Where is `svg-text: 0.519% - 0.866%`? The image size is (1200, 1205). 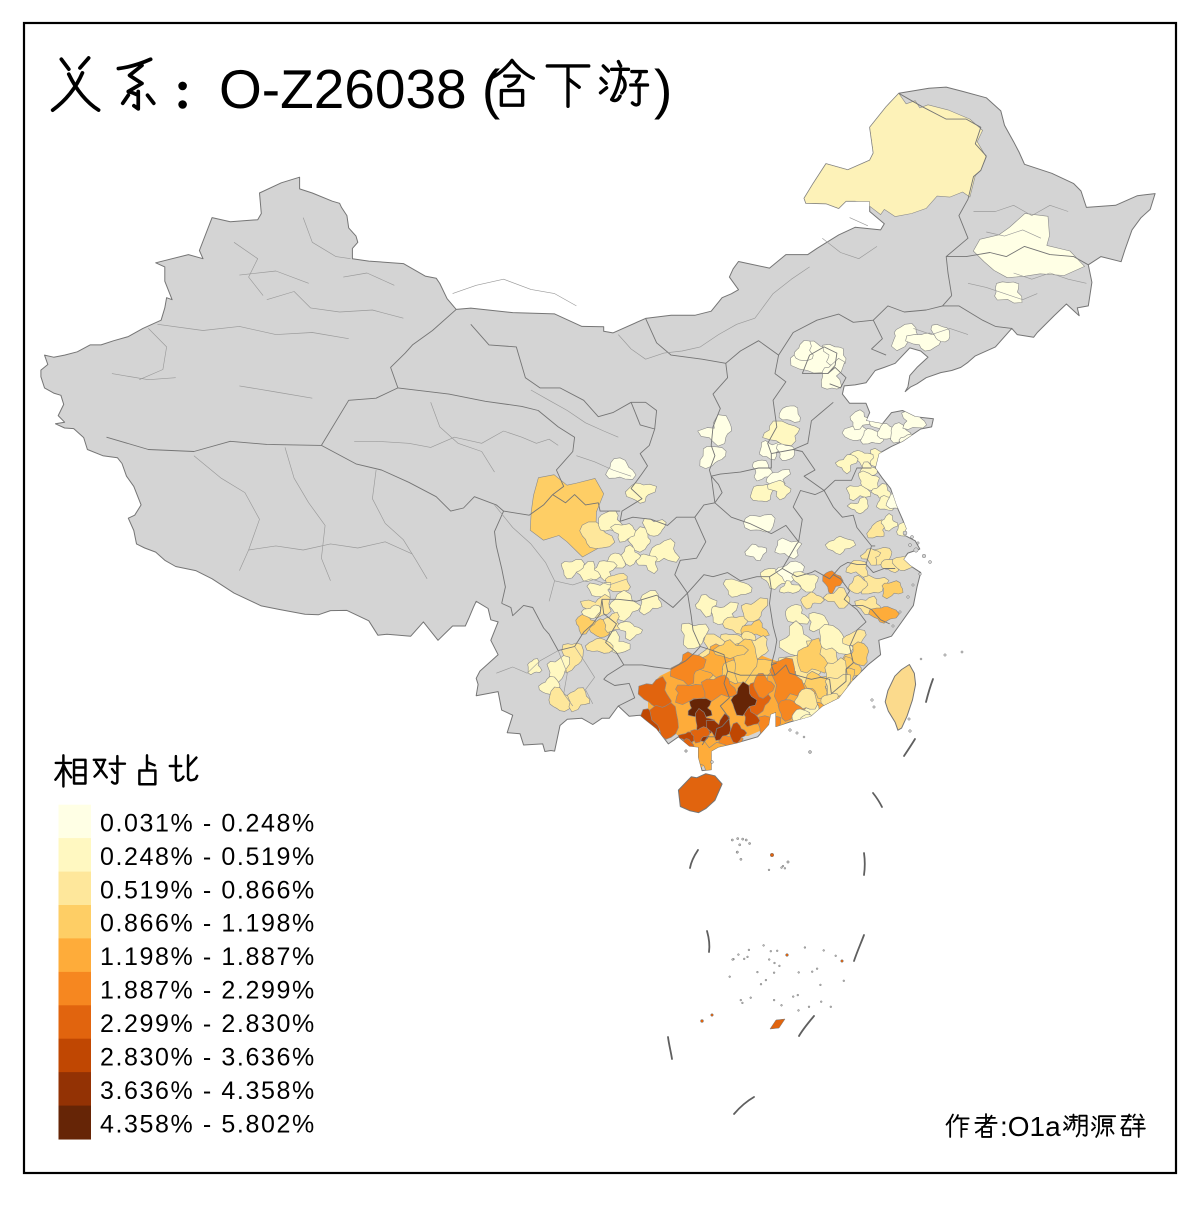 svg-text: 0.519% - 0.866% is located at coordinates (208, 890).